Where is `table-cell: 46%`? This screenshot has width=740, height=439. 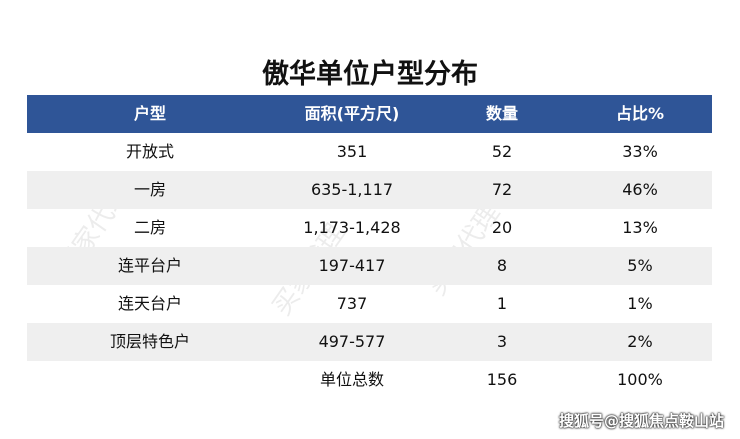 table-cell: 46% is located at coordinates (640, 189).